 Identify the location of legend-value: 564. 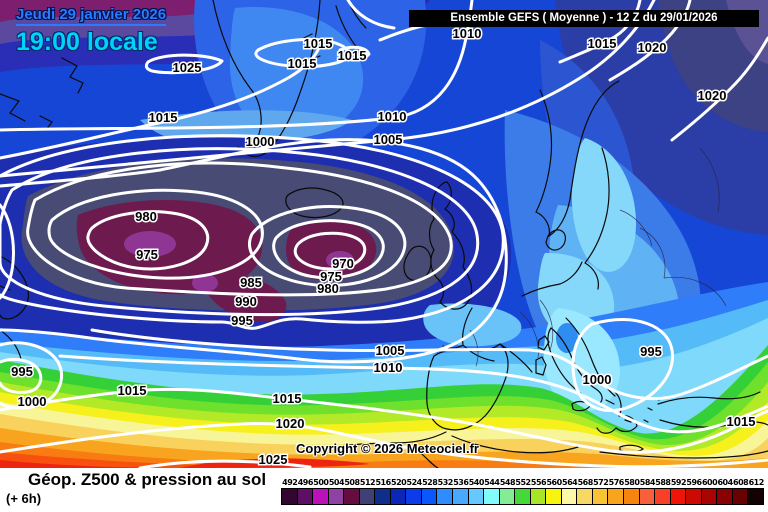
(570, 482).